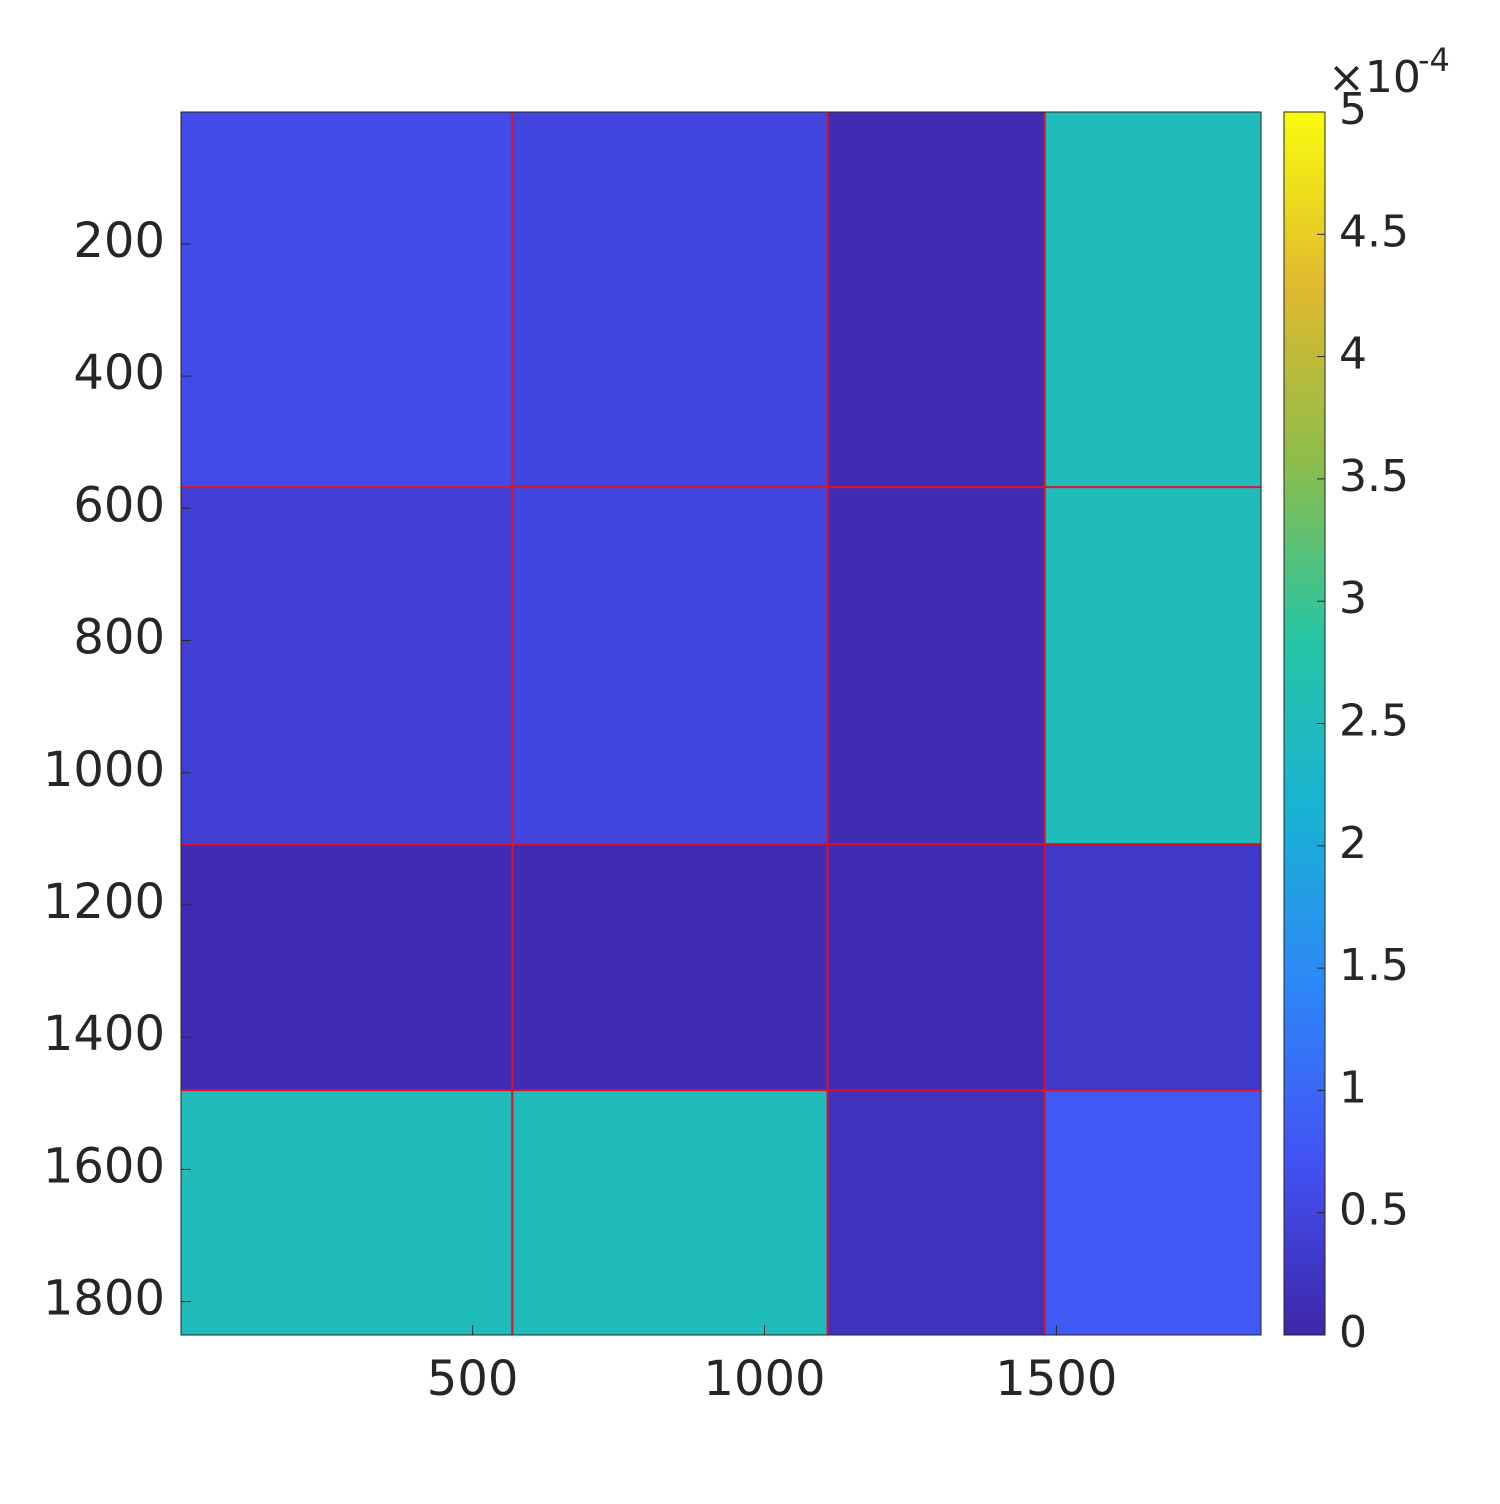 This screenshot has width=1500, height=1504. What do you see at coordinates (104, 1034) in the screenshot?
I see `y-tick-label: 1400` at bounding box center [104, 1034].